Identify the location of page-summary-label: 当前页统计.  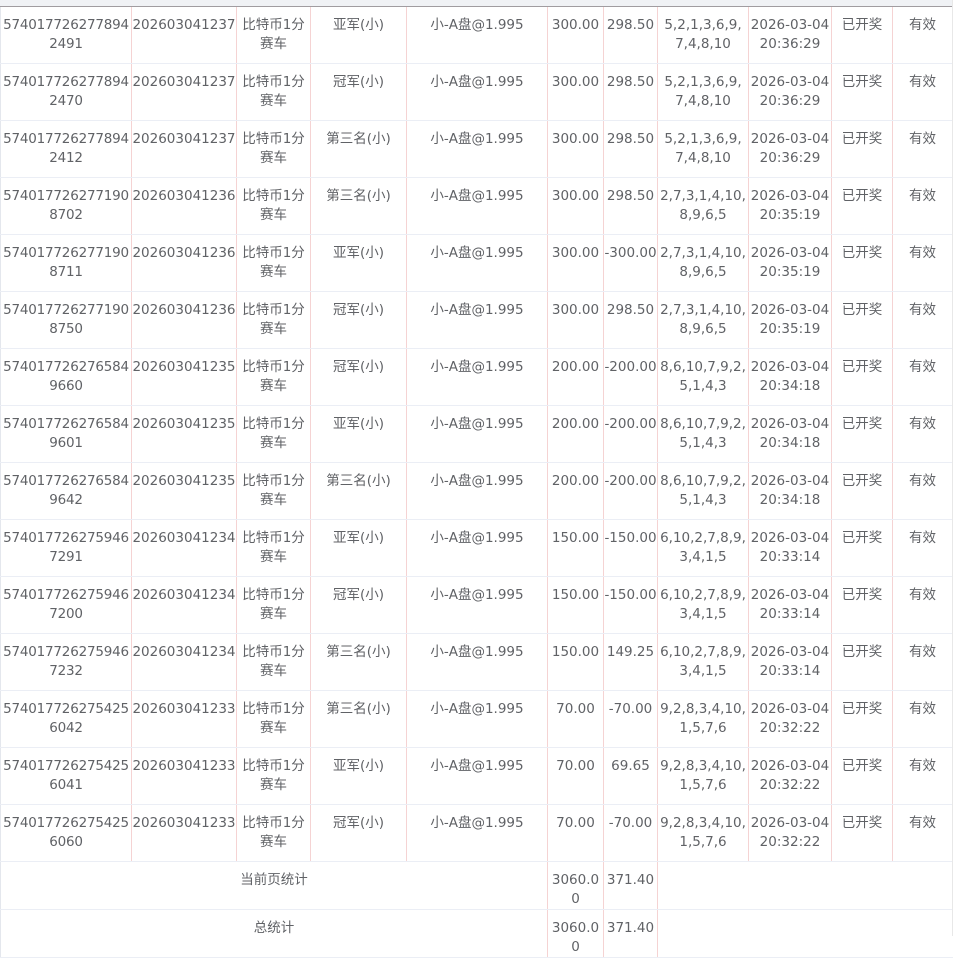
(274, 885).